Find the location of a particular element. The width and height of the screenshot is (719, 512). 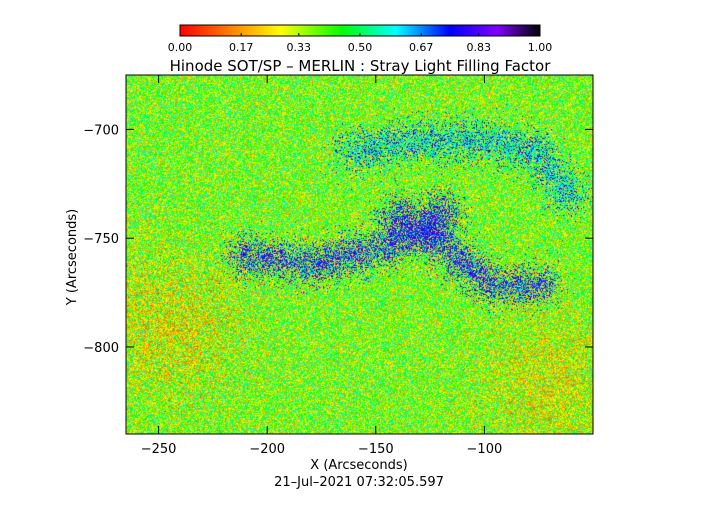

colorbar-ticks: 0.00 0.17 0.33 0.50 0.67 0.83 1.00 is located at coordinates (360, 43).